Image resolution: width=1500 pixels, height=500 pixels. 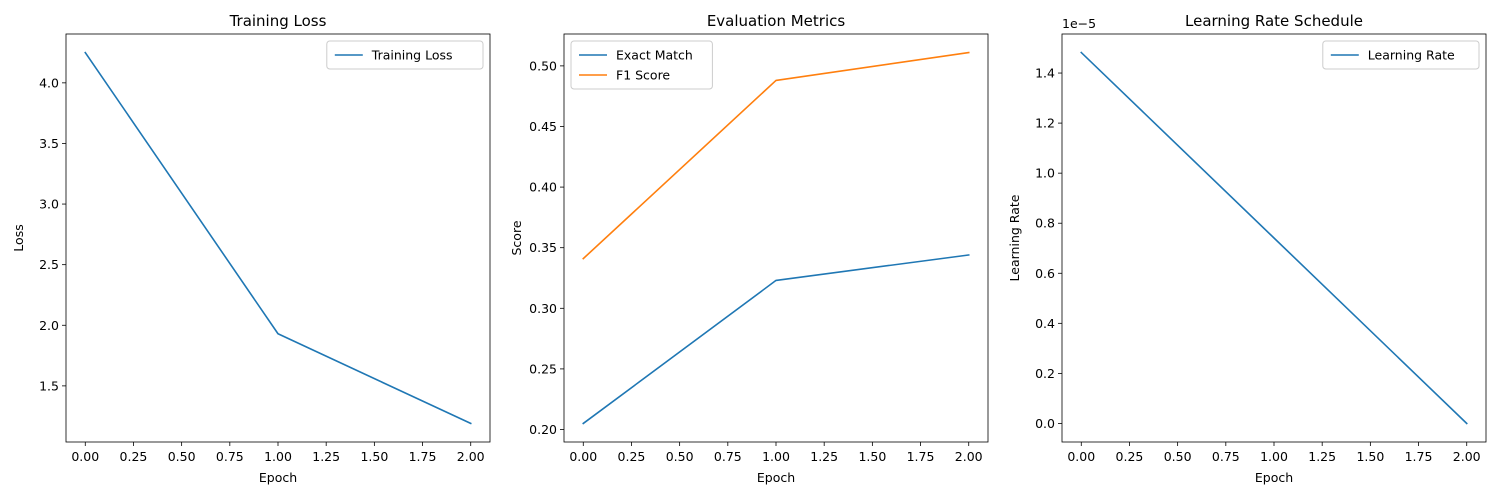 I want to click on y-tick-label: 0.2, so click(x=1045, y=373).